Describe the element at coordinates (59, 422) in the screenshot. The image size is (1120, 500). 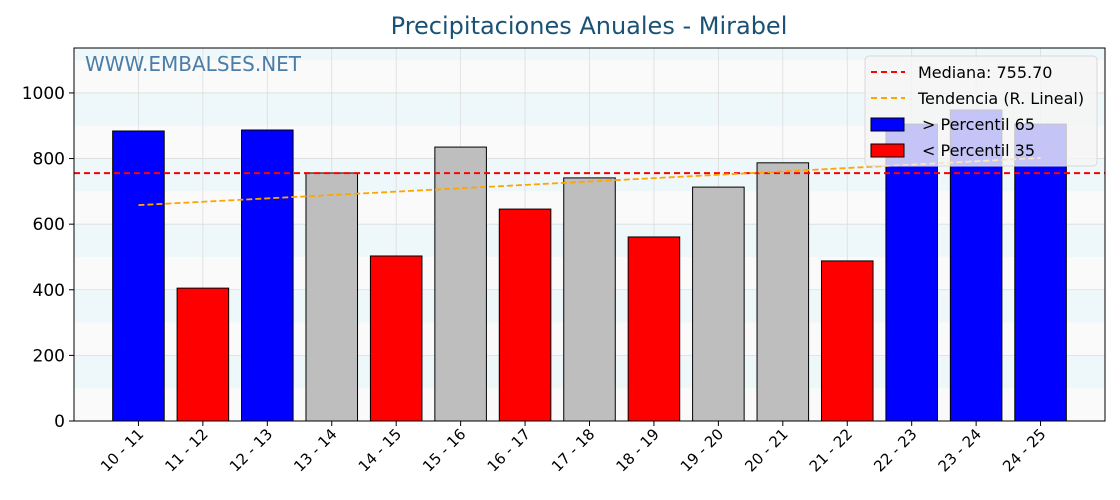
I see `y-tick-label: 0` at that location.